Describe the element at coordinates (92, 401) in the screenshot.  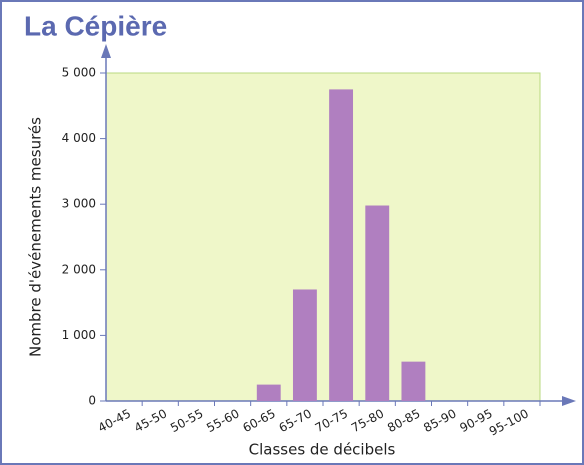
I see `y-tick-label: 0` at that location.